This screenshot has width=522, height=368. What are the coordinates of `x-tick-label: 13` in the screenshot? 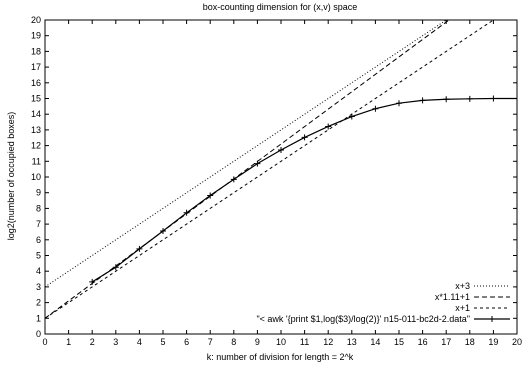 It's located at (352, 342).